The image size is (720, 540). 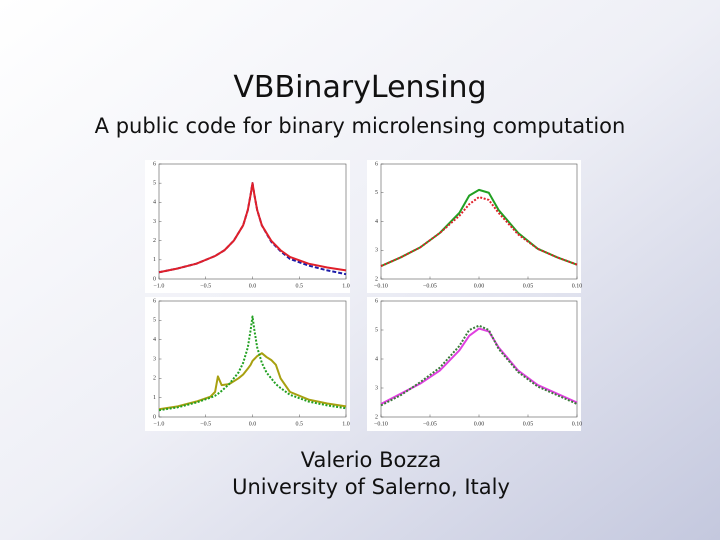 What do you see at coordinates (359, 87) in the screenshot?
I see `slide-title: VBBinaryLensing` at bounding box center [359, 87].